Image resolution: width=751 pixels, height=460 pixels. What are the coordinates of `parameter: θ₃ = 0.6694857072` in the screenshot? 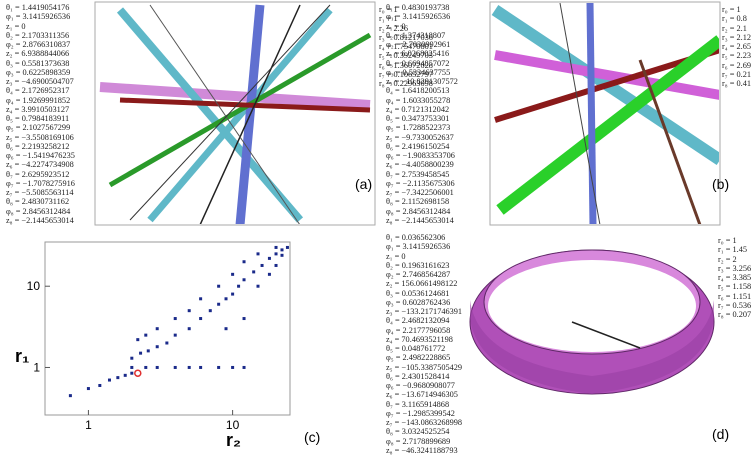 It's located at (418, 63).